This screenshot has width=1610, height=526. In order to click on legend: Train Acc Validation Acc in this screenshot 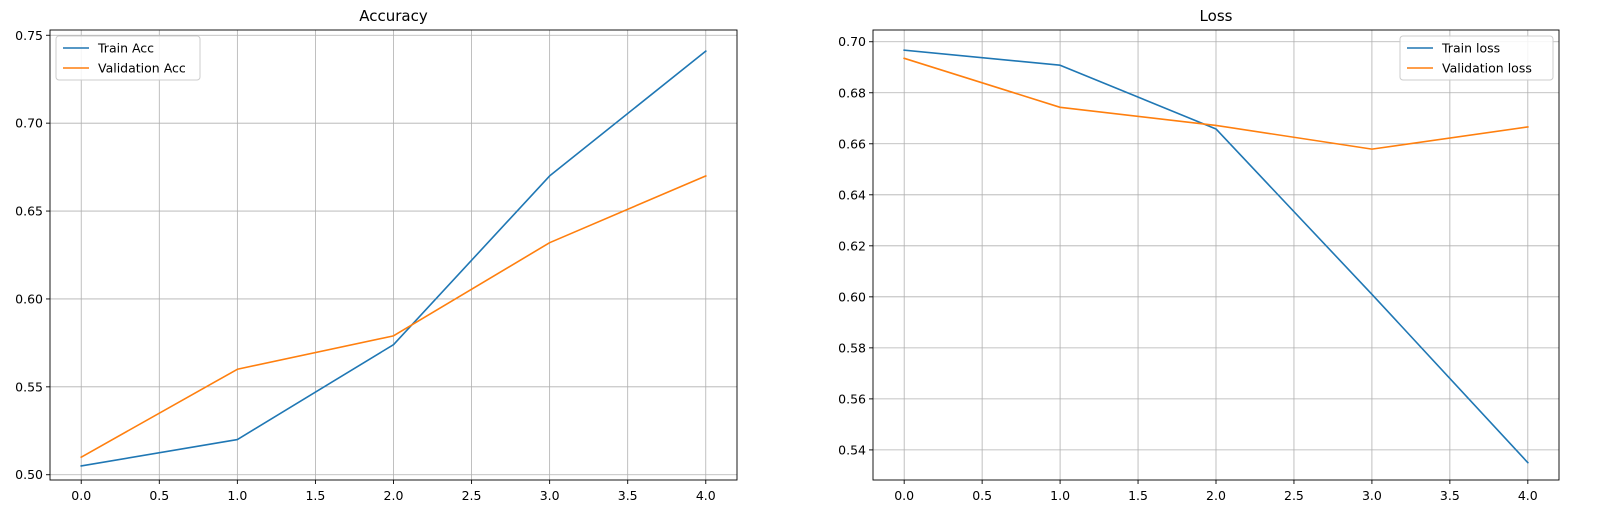, I will do `click(128, 58)`.